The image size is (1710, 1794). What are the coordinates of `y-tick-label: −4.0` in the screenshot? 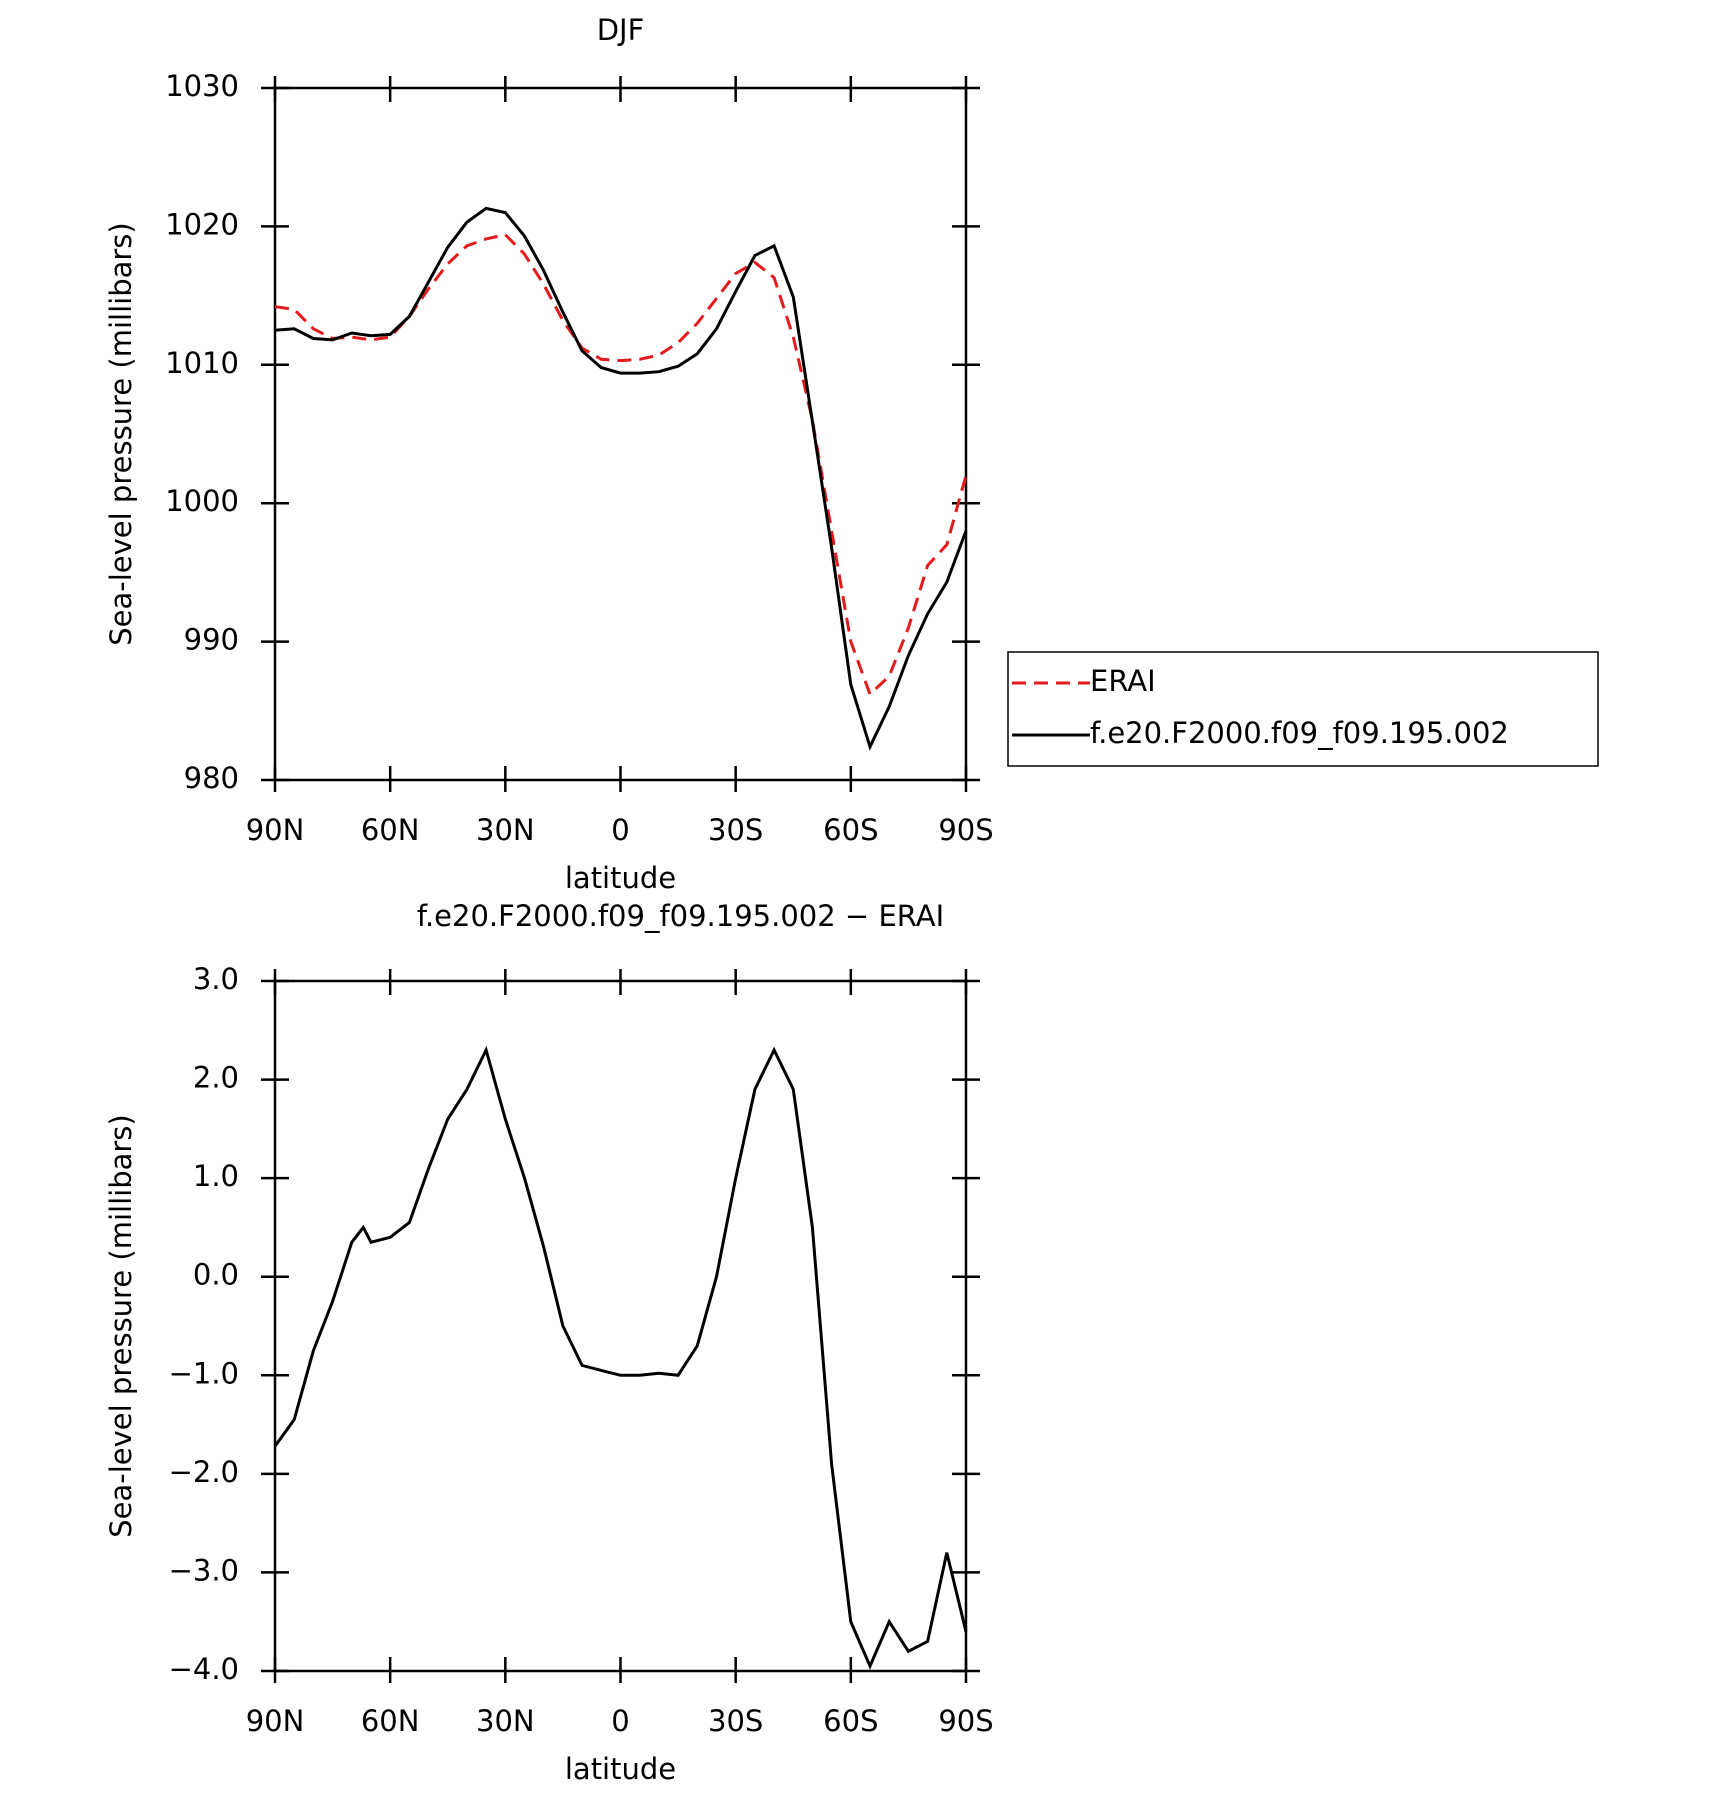 It's located at (204, 1669).